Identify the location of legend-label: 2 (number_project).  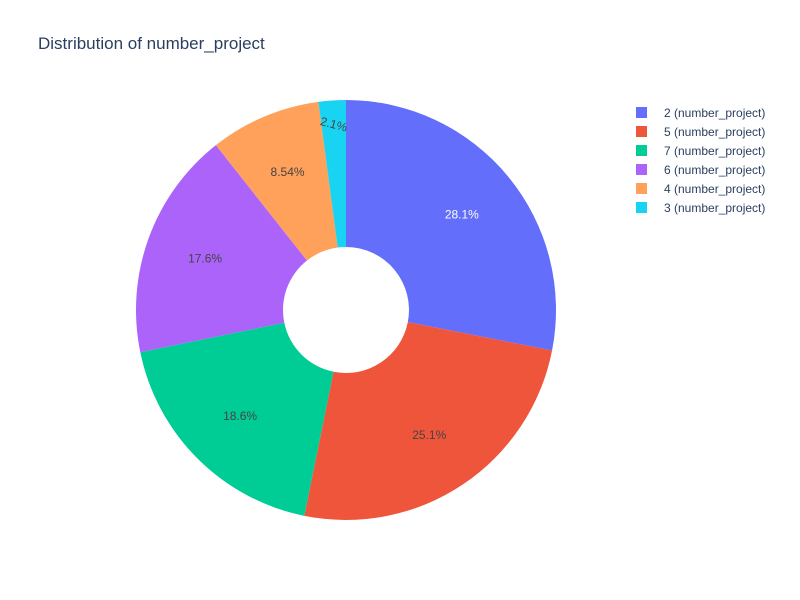
(715, 112).